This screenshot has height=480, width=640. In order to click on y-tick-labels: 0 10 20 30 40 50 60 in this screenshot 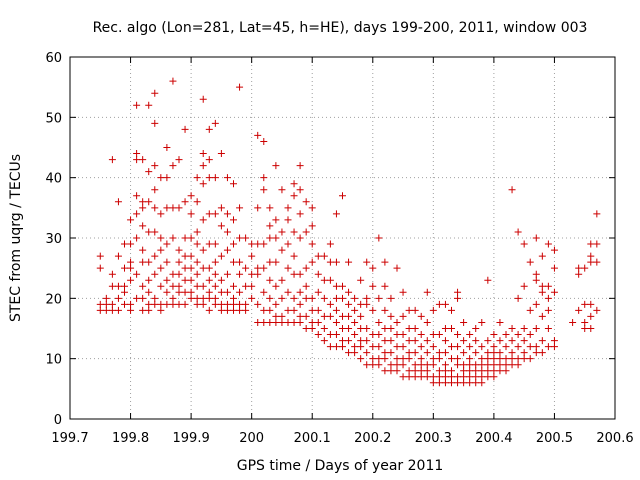, I will do `click(53, 239)`.